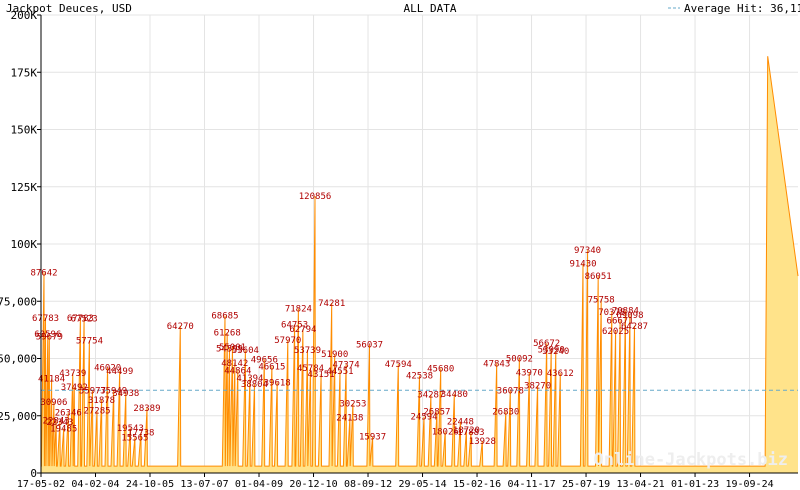 This screenshot has width=800, height=490. I want to click on hit-value-label: 70378, so click(611, 313).